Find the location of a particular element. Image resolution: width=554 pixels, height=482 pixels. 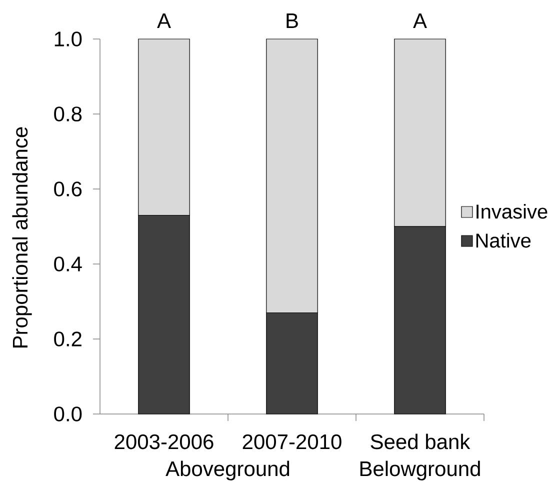

x-tick-label: 2003-2006 is located at coordinates (164, 442).